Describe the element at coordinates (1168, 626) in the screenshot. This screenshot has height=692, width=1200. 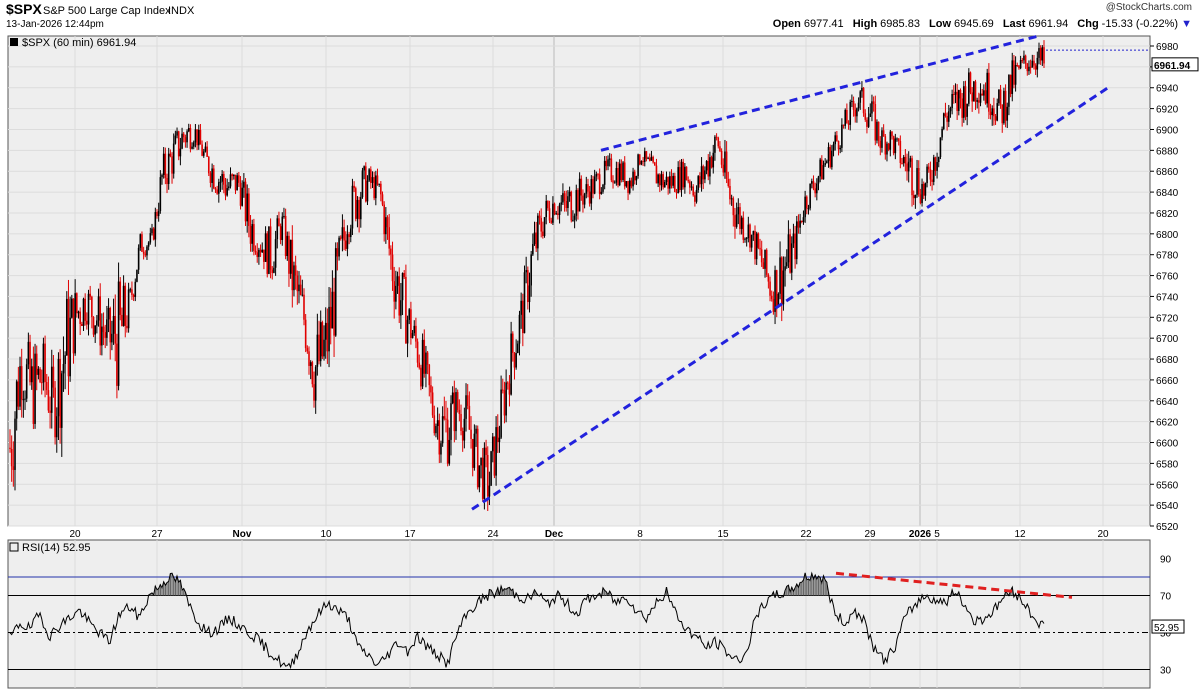
I see `rsi-value-box` at that location.